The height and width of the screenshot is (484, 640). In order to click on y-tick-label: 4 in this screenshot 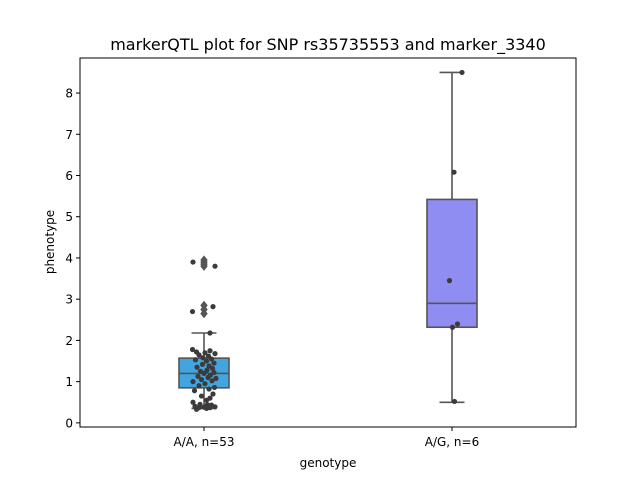, I will do `click(69, 258)`.